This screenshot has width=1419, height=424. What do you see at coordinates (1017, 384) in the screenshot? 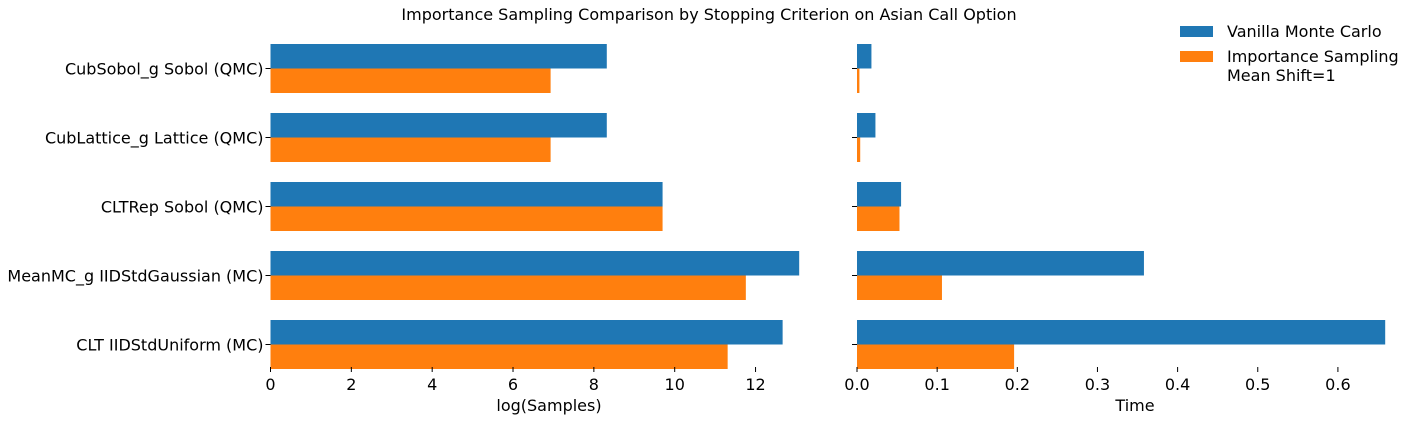
I see `x-tick-label-1-2: 0.2` at bounding box center [1017, 384].